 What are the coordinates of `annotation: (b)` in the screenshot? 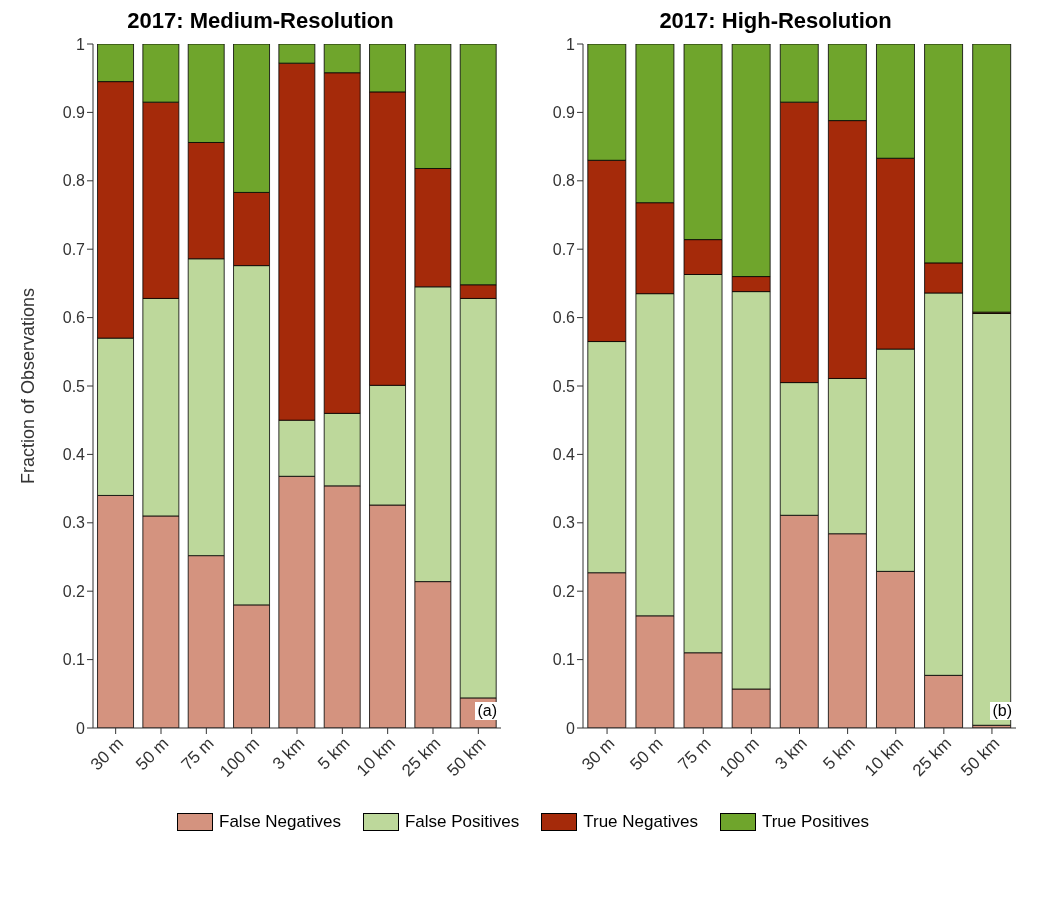 It's located at (1002, 711).